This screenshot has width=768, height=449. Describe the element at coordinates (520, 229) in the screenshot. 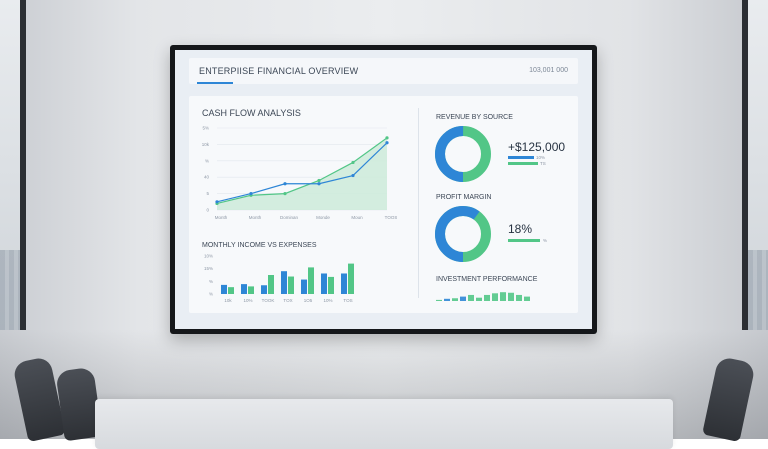

I see `profit-value: 18%` at that location.